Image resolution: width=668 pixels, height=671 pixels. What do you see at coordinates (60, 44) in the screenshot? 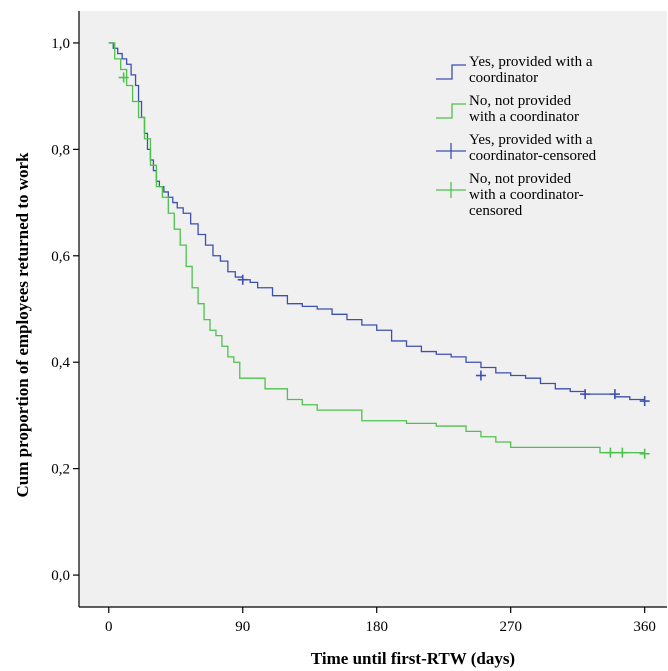
I see `y-tick-label: 1,0` at bounding box center [60, 44].